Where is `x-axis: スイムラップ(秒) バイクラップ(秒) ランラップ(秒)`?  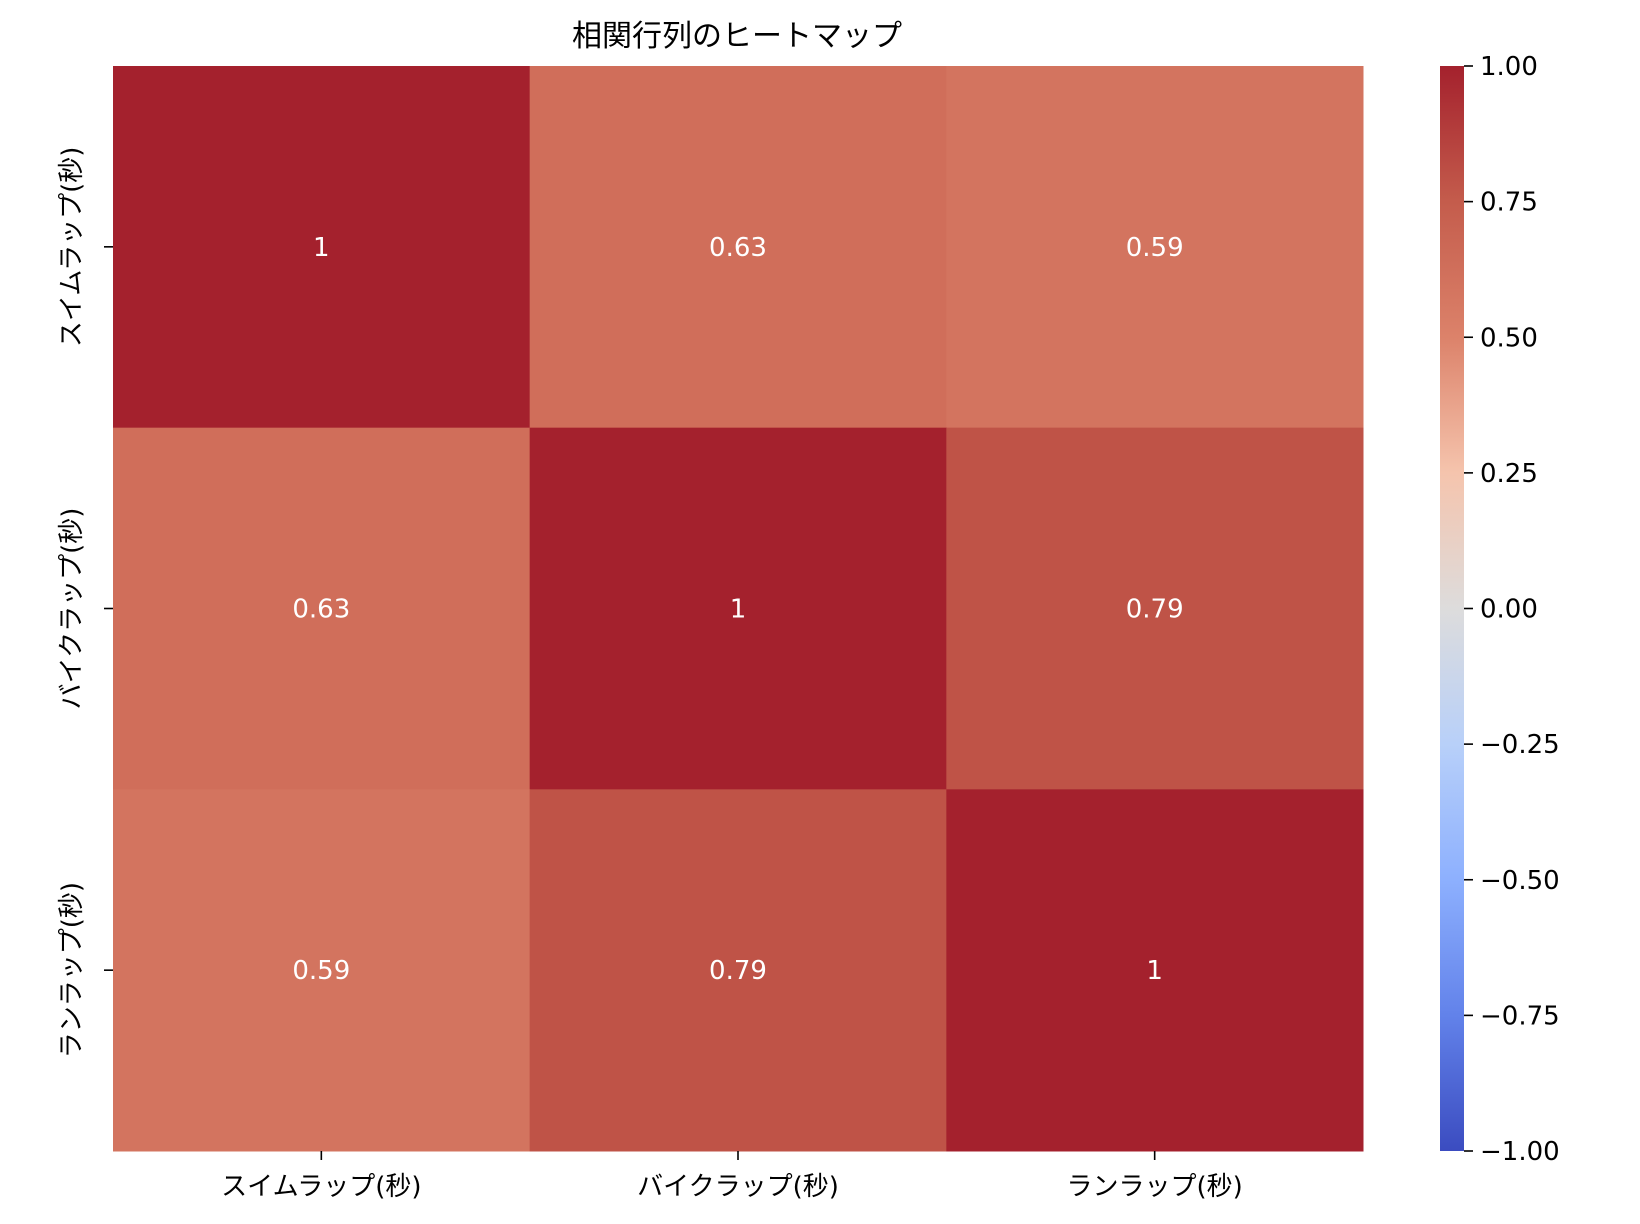 x-axis: スイムラップ(秒) バイクラップ(秒) ランラップ(秒) is located at coordinates (732, 1176).